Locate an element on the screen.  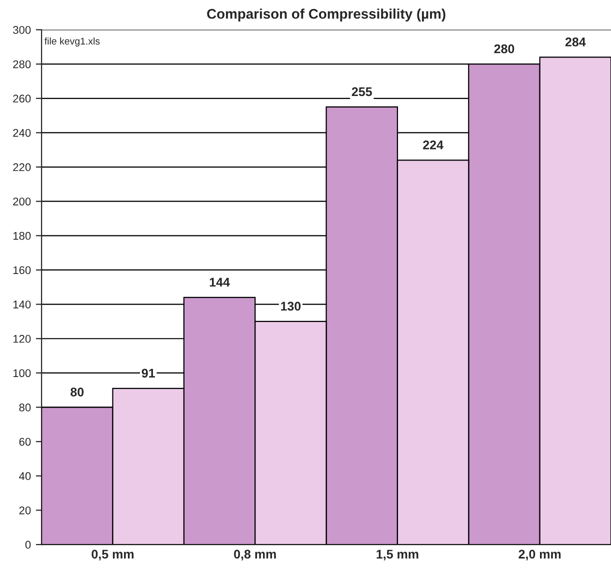
y-tick-label: 60 is located at coordinates (25, 442).